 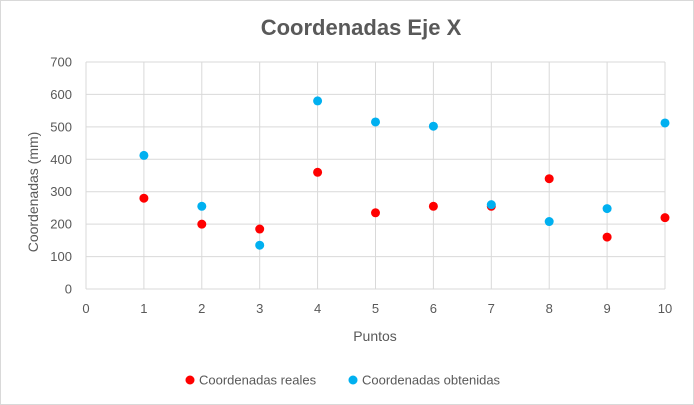 What do you see at coordinates (606, 308) in the screenshot?
I see `x-tick-label: 9` at bounding box center [606, 308].